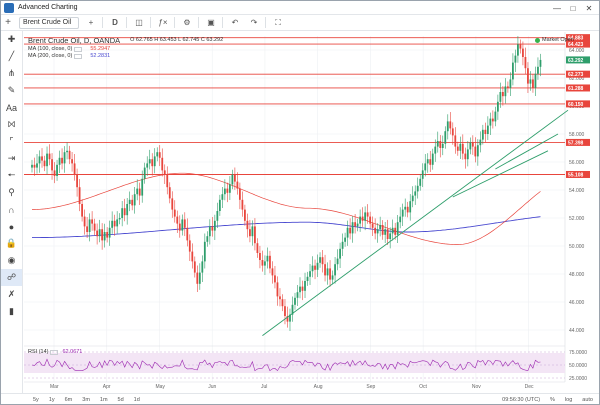  What do you see at coordinates (500, 174) in the screenshot?
I see `trendline` at bounding box center [500, 174].